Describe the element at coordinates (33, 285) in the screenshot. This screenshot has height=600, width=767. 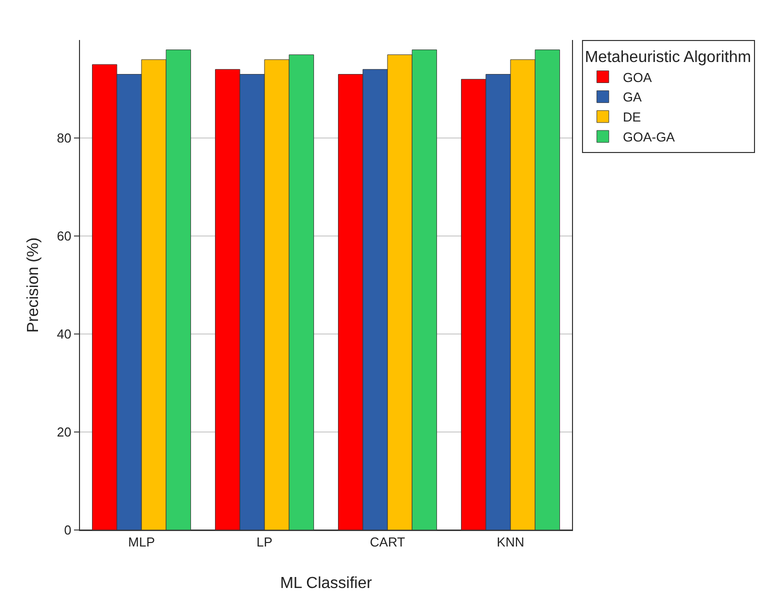
I see `y-axis-title: Precision (%)` at that location.